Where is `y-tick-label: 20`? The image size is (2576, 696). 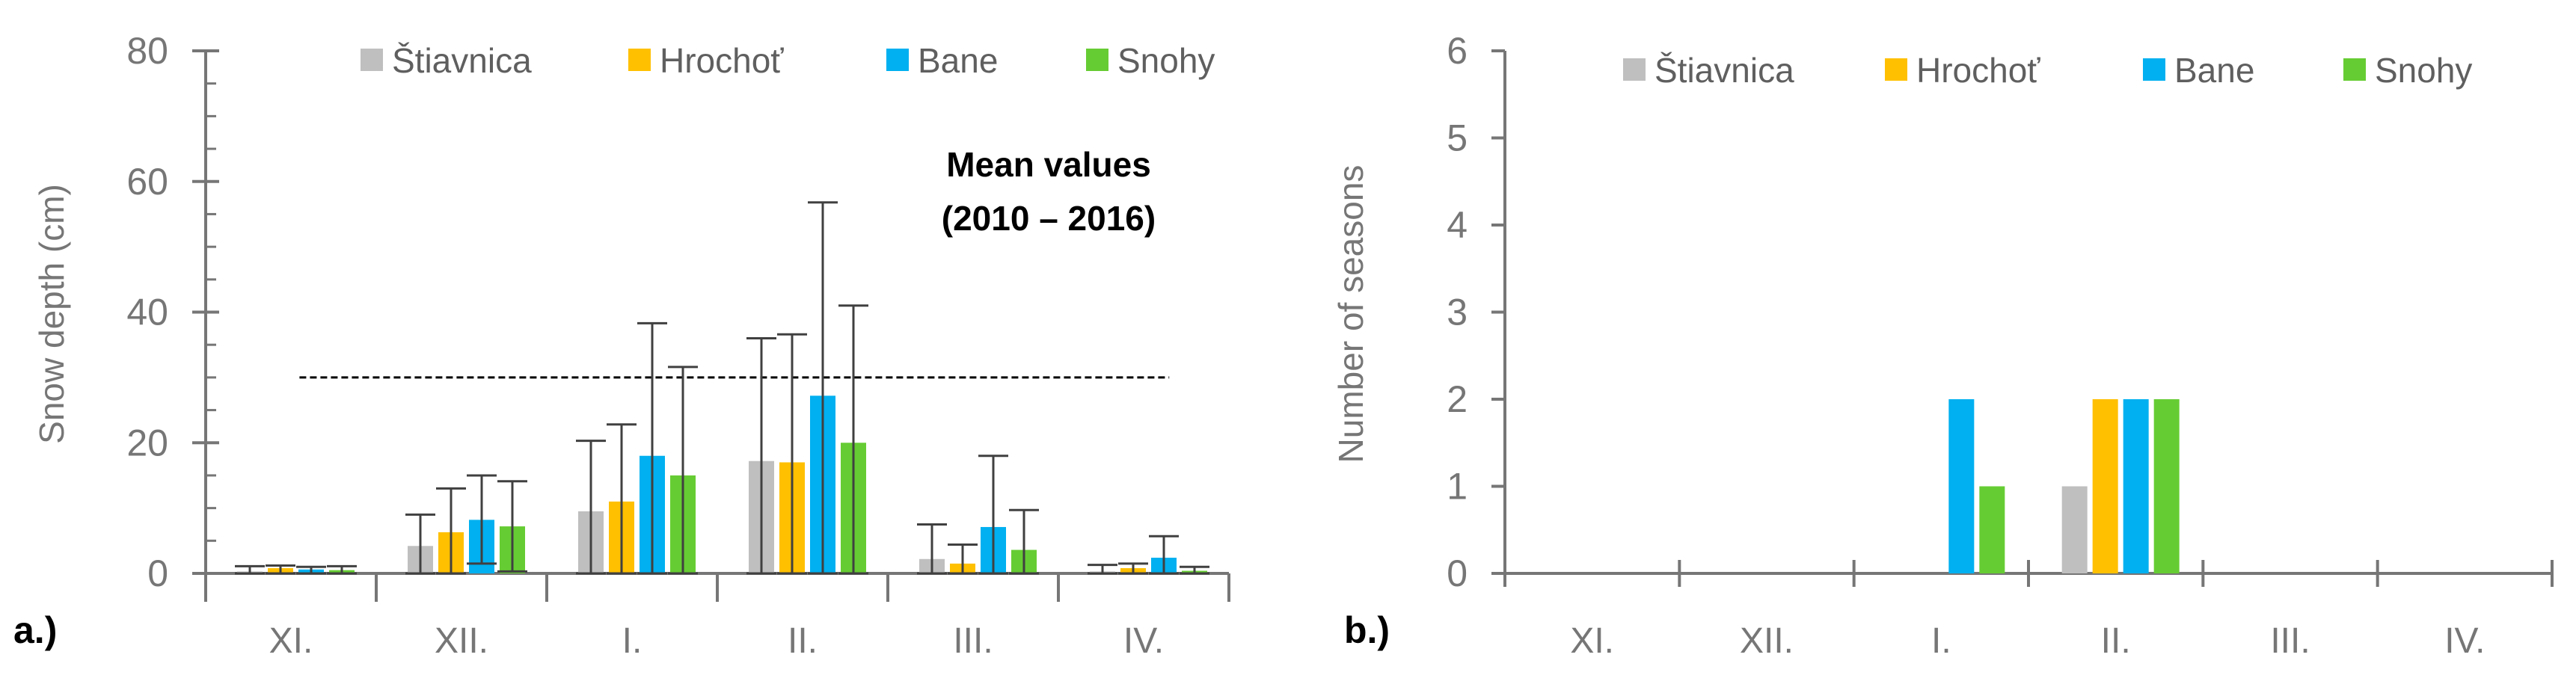
y-tick-label: 20 is located at coordinates (147, 443).